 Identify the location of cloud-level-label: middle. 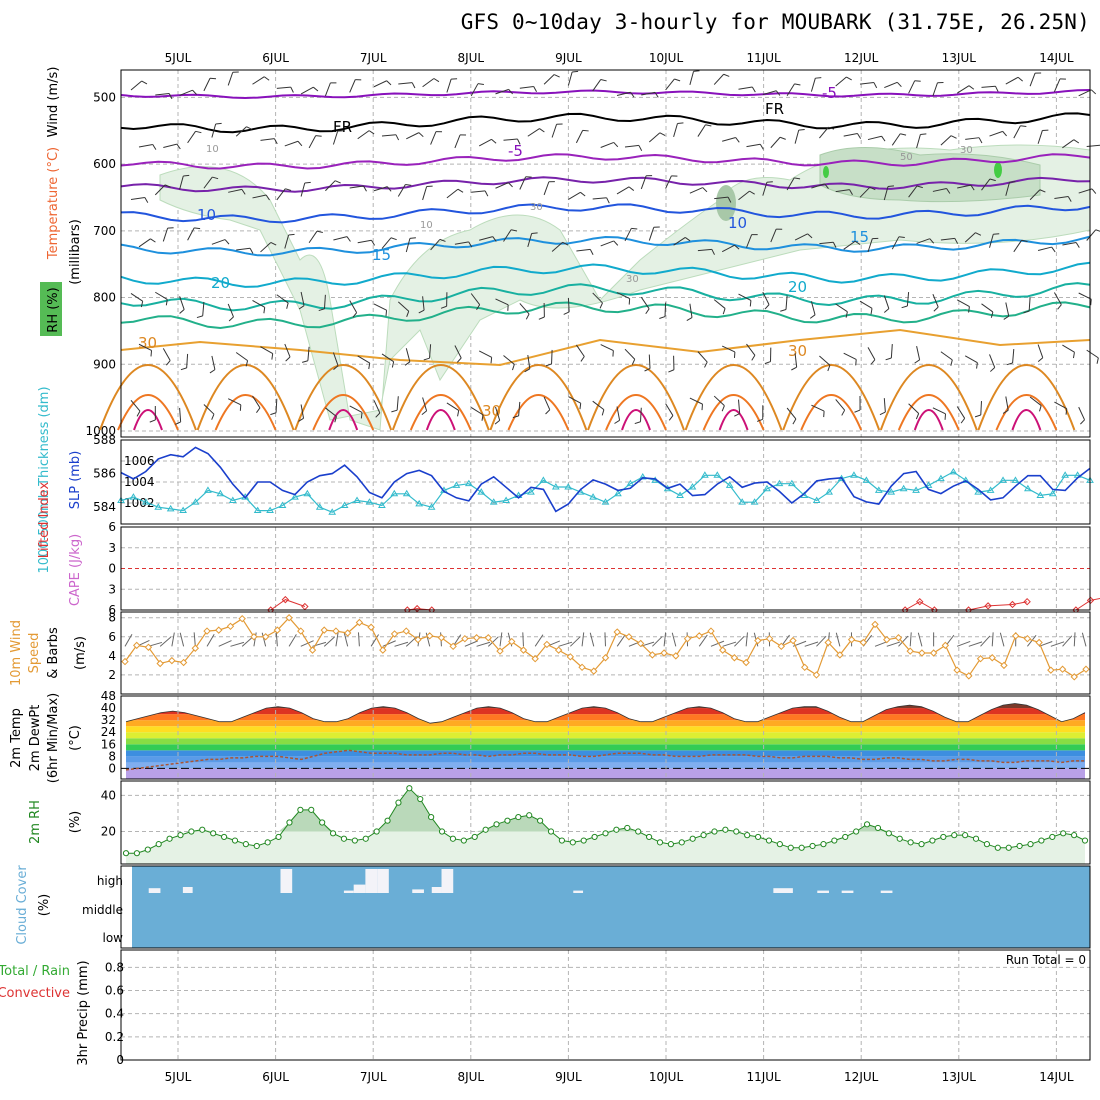
(102, 910).